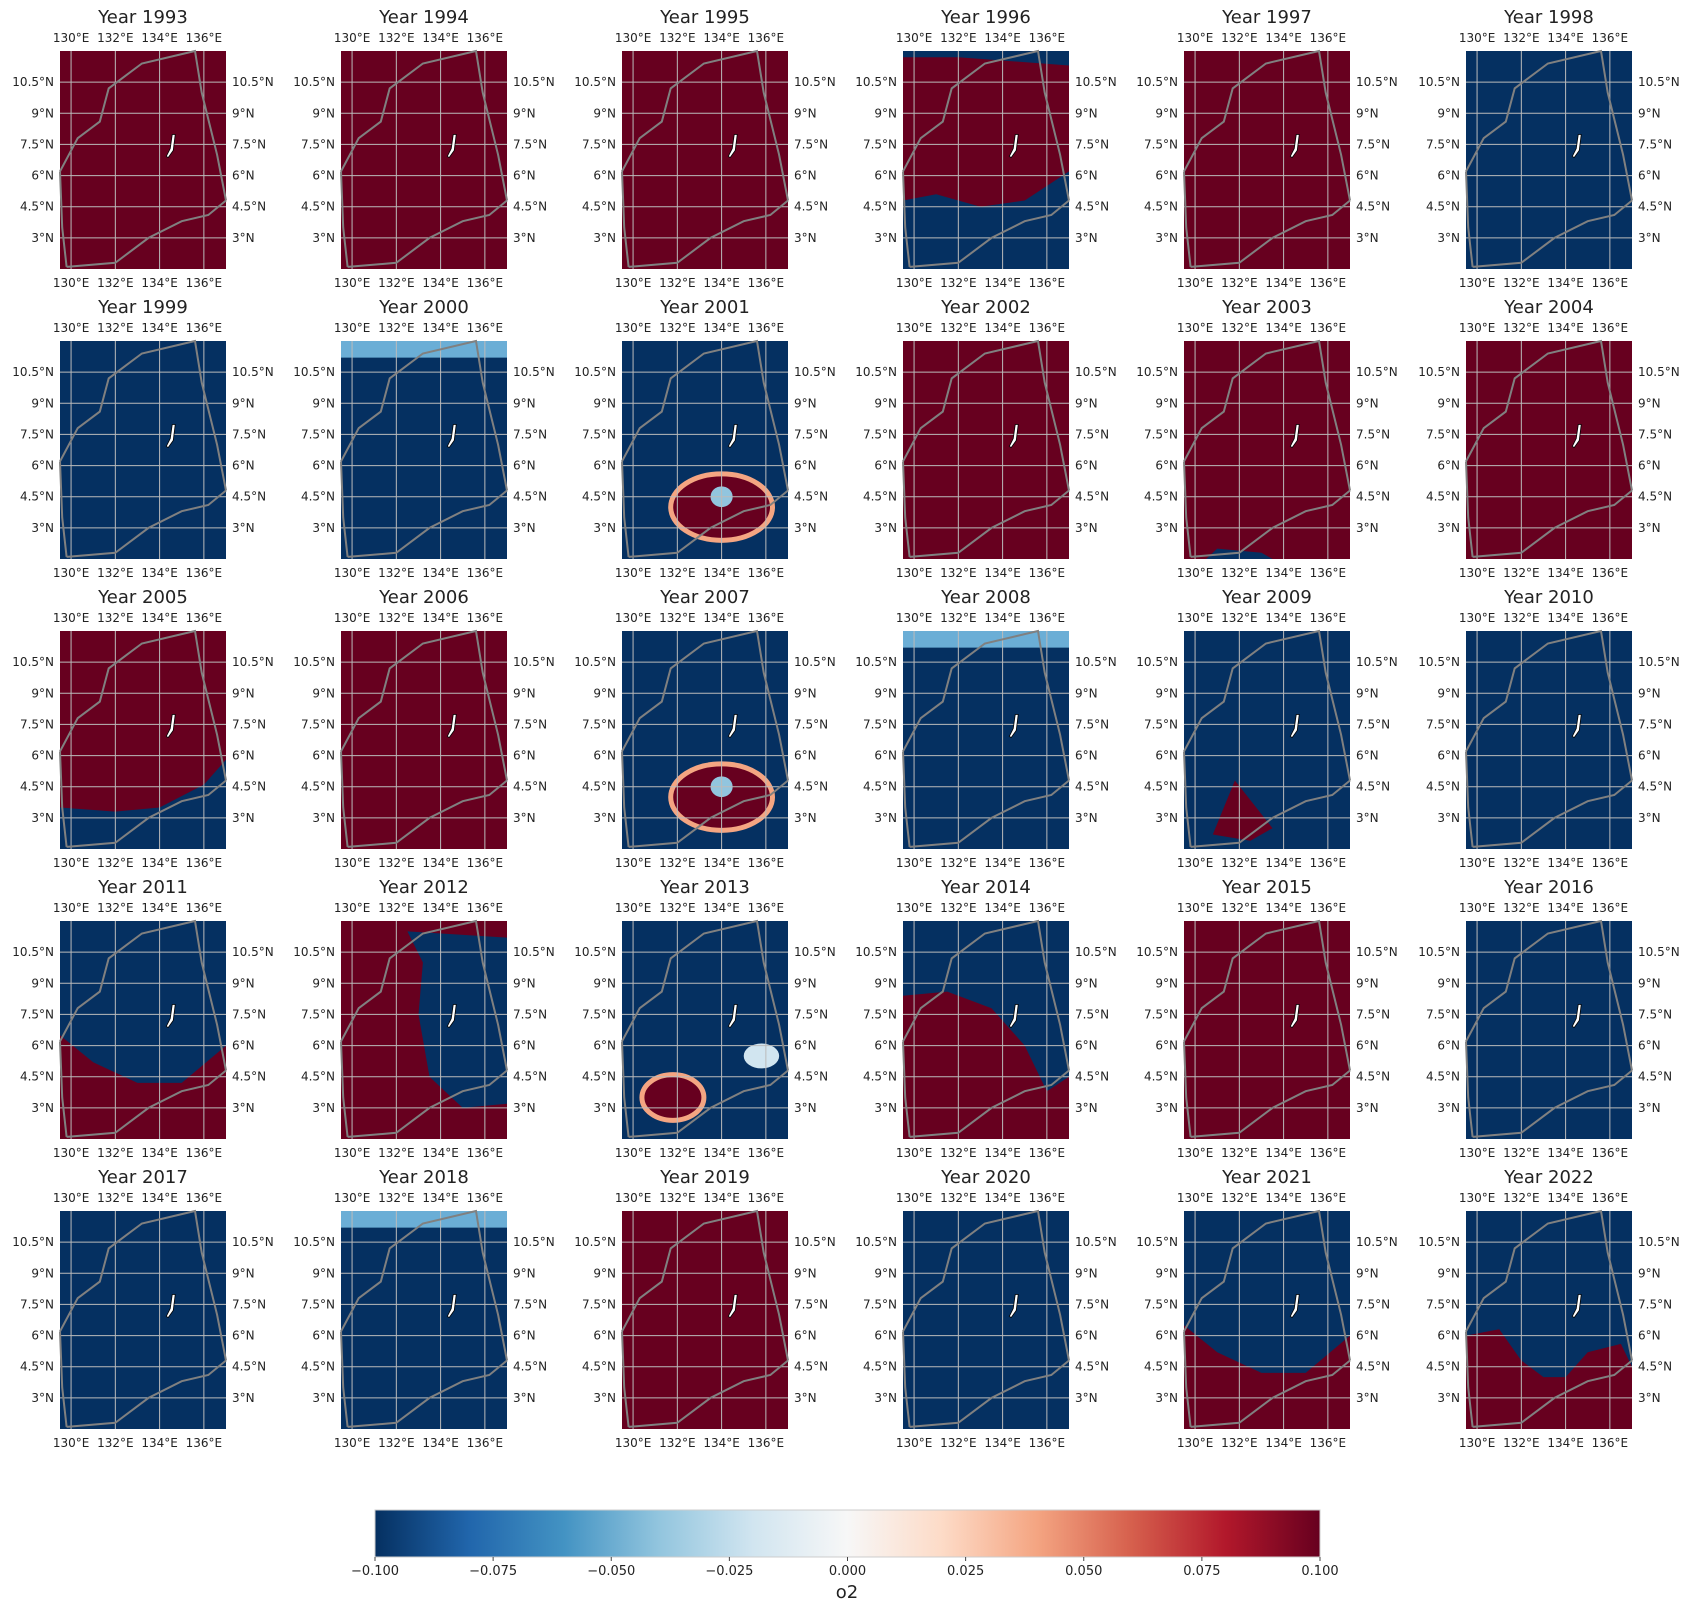 The image size is (1690, 1607). What do you see at coordinates (1548, 597) in the screenshot?
I see `panel-title: Year 2010` at bounding box center [1548, 597].